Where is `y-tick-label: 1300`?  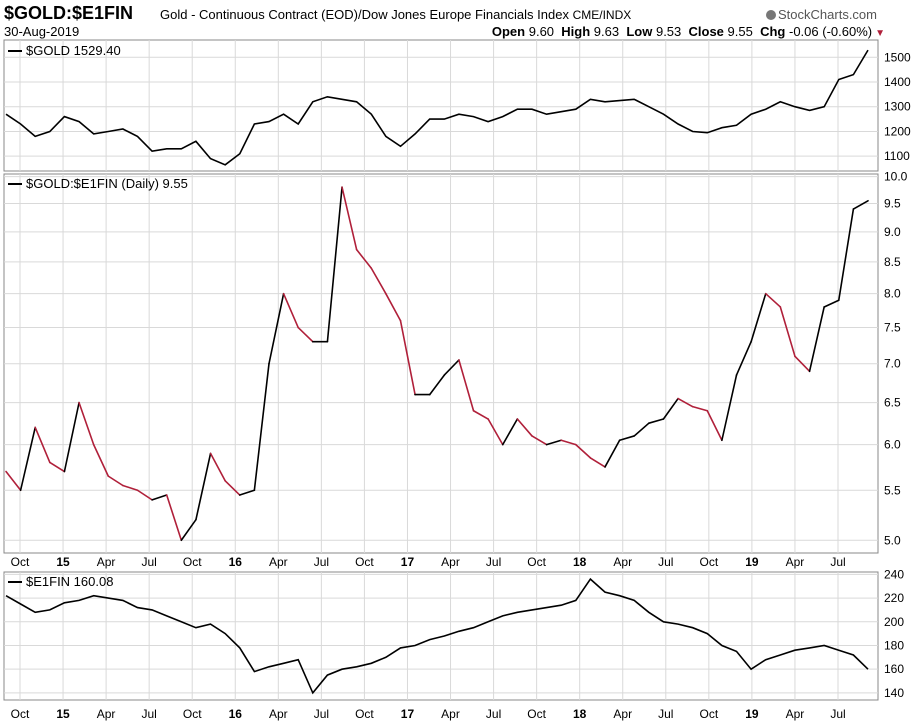
y-tick-label: 1300 is located at coordinates (897, 107).